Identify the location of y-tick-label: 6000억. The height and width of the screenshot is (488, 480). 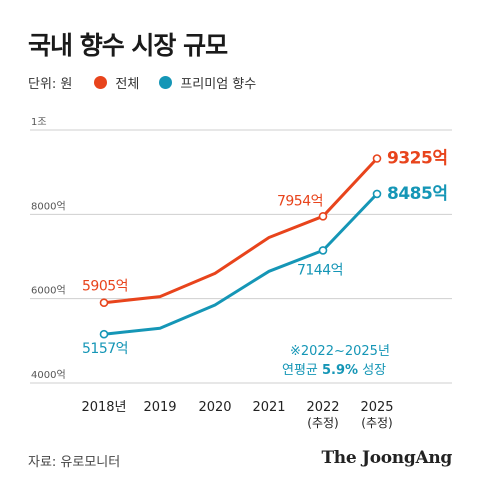
(48, 291).